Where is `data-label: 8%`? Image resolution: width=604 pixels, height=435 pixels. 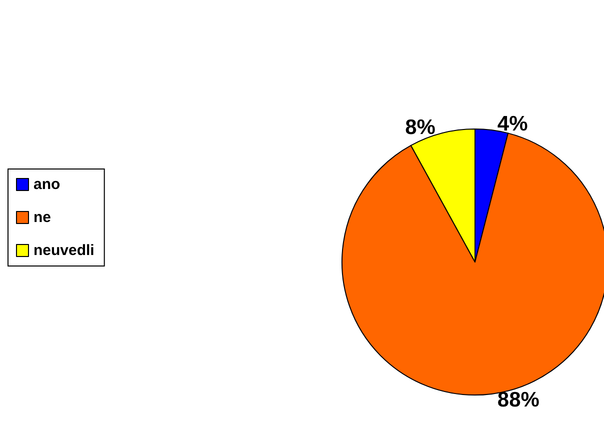 data-label: 8% is located at coordinates (420, 127).